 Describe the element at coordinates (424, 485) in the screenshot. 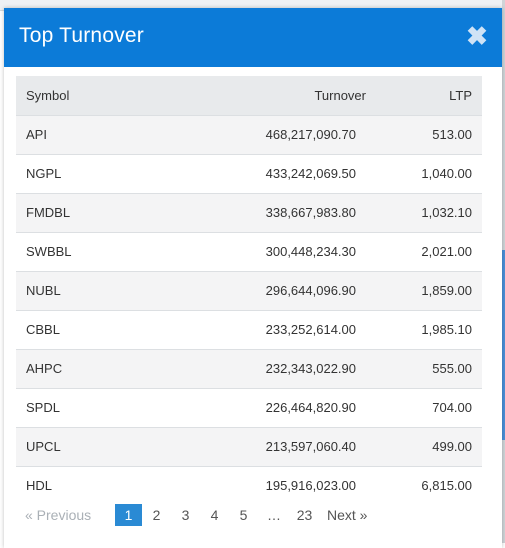

I see `cell-ltp: 6,815.00` at that location.